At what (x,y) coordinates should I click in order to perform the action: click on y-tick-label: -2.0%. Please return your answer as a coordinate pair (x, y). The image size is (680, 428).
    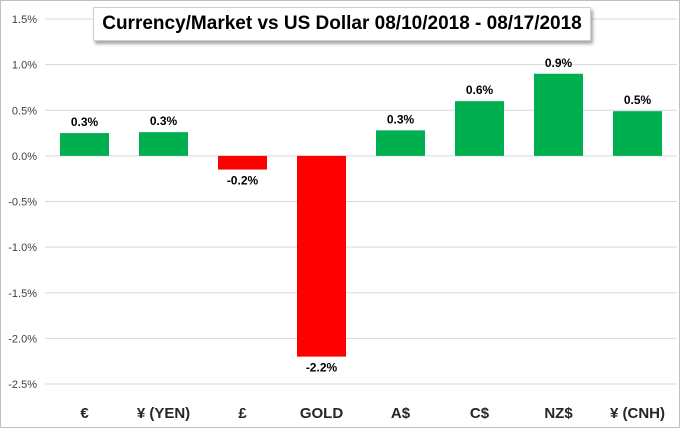
    Looking at the image, I should click on (22, 339).